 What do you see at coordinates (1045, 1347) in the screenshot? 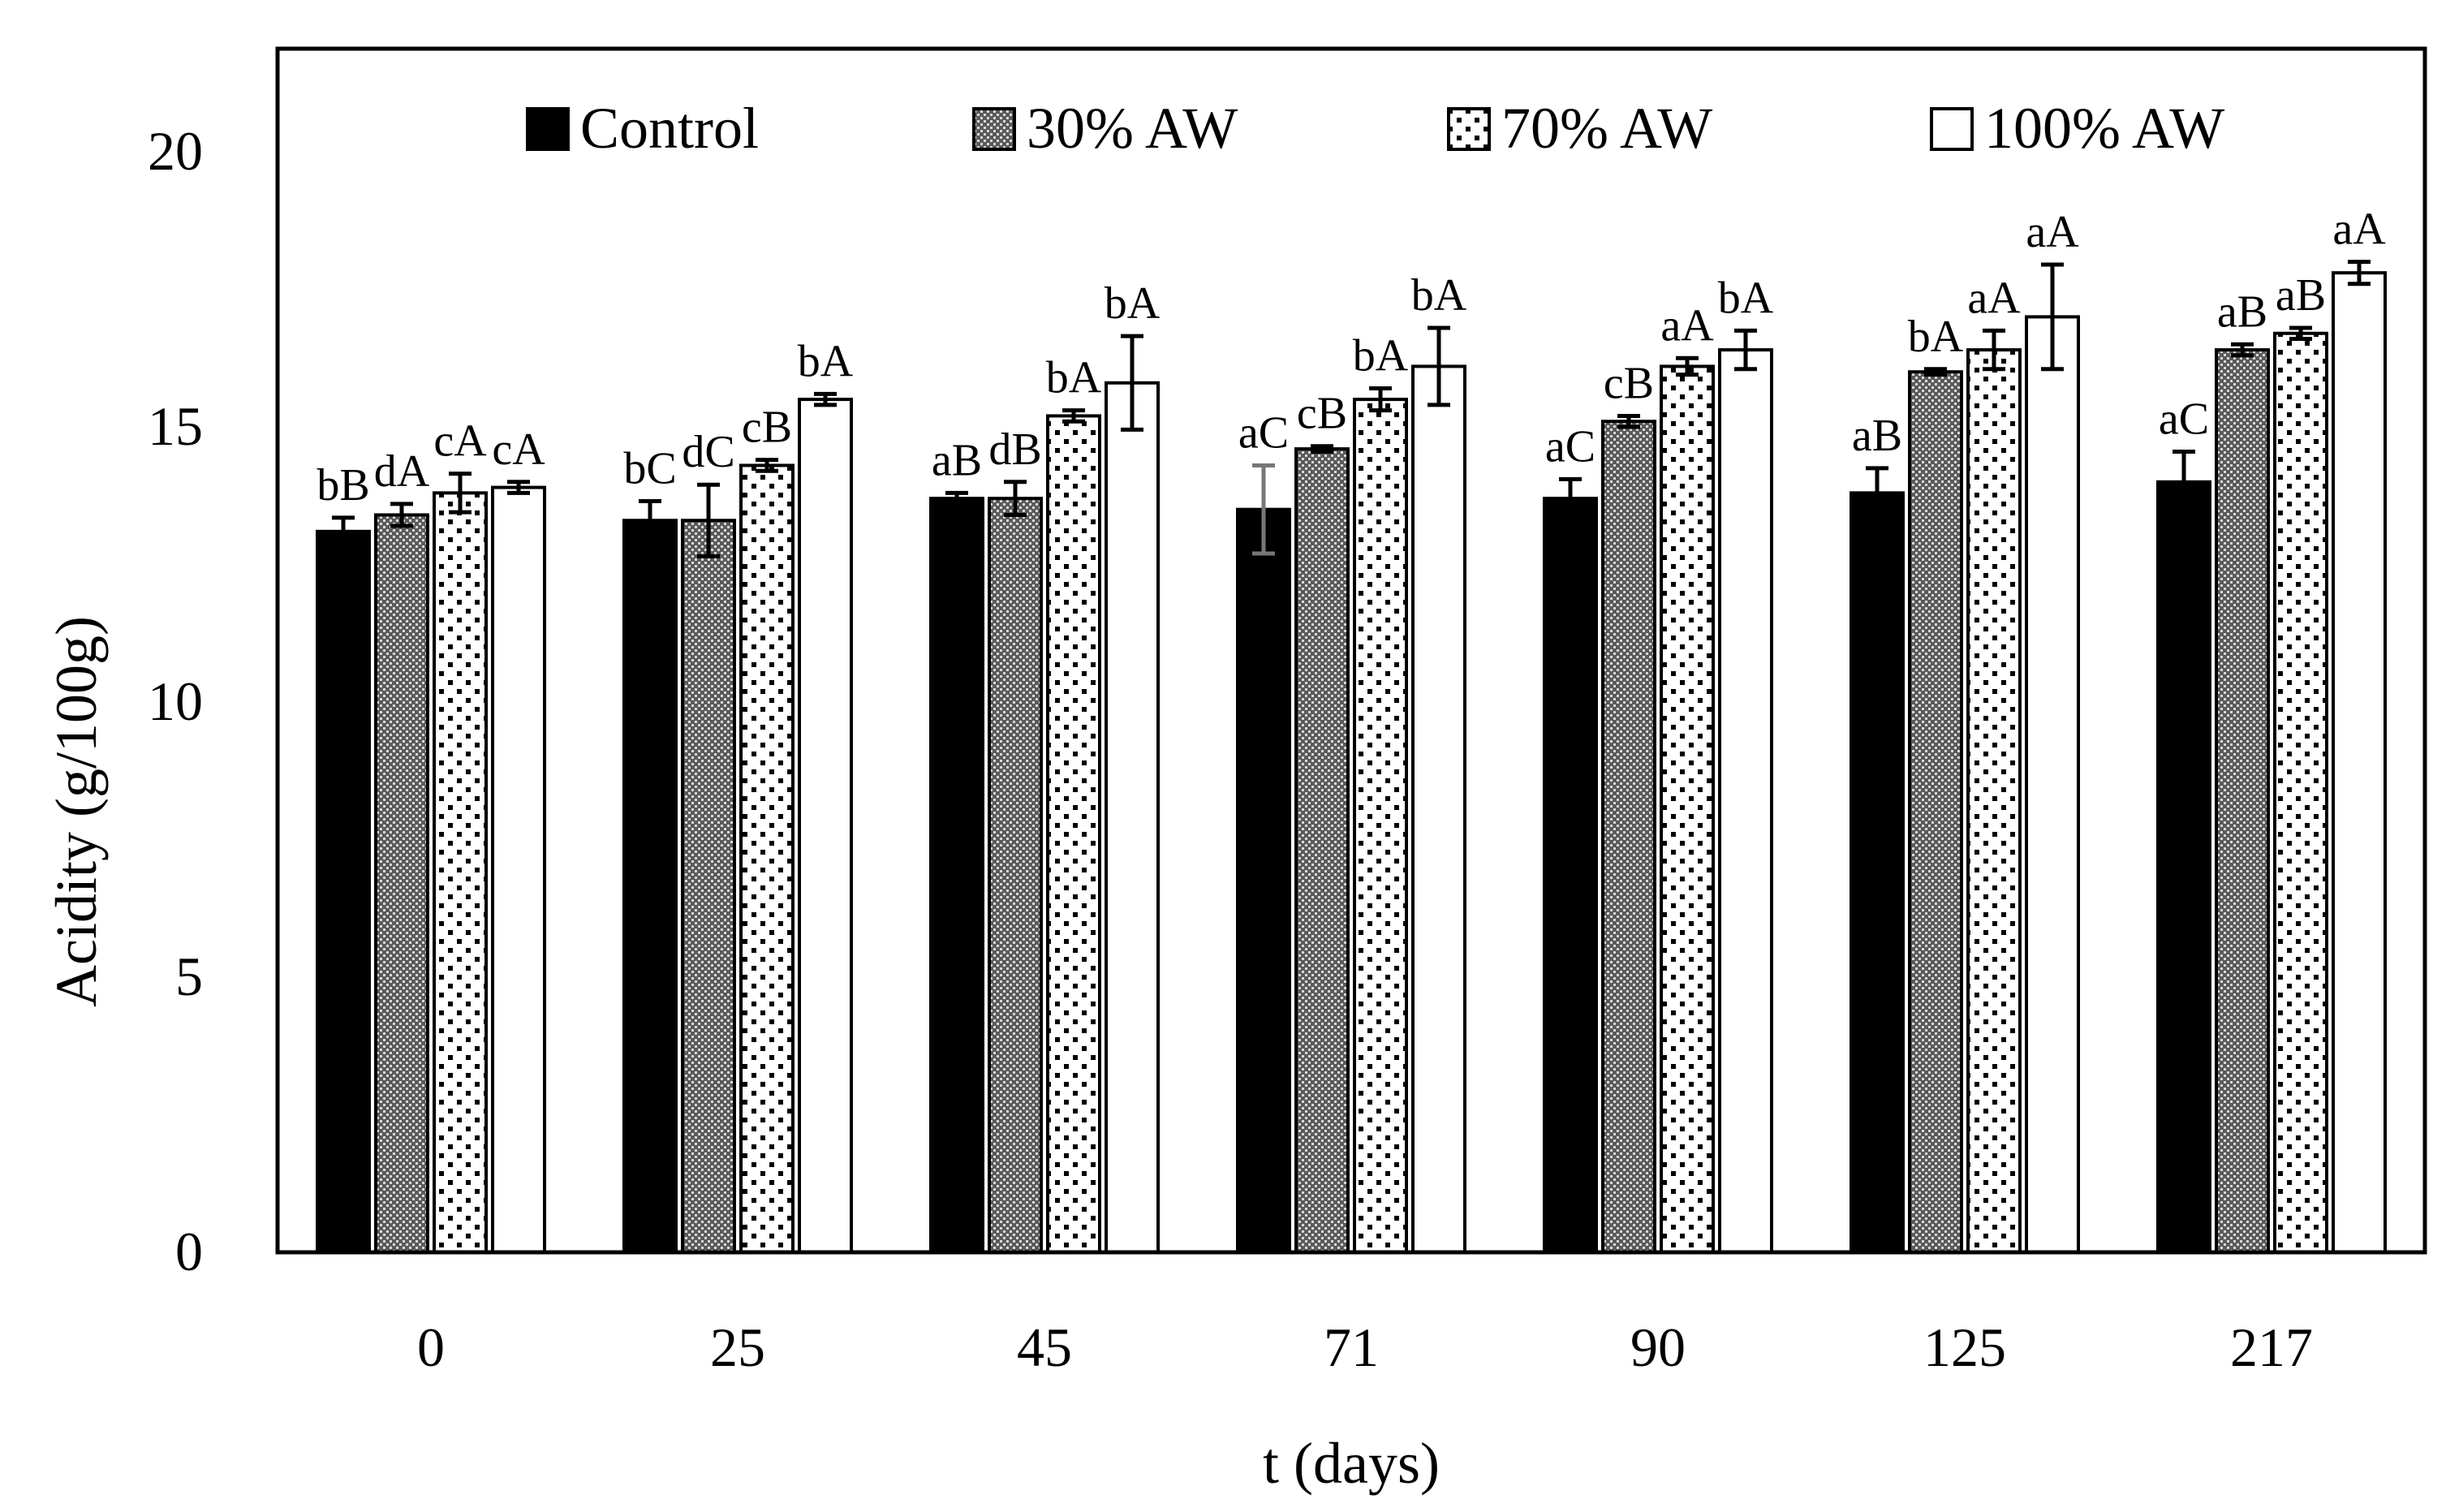
I see `x-tick-label: 45` at bounding box center [1045, 1347].